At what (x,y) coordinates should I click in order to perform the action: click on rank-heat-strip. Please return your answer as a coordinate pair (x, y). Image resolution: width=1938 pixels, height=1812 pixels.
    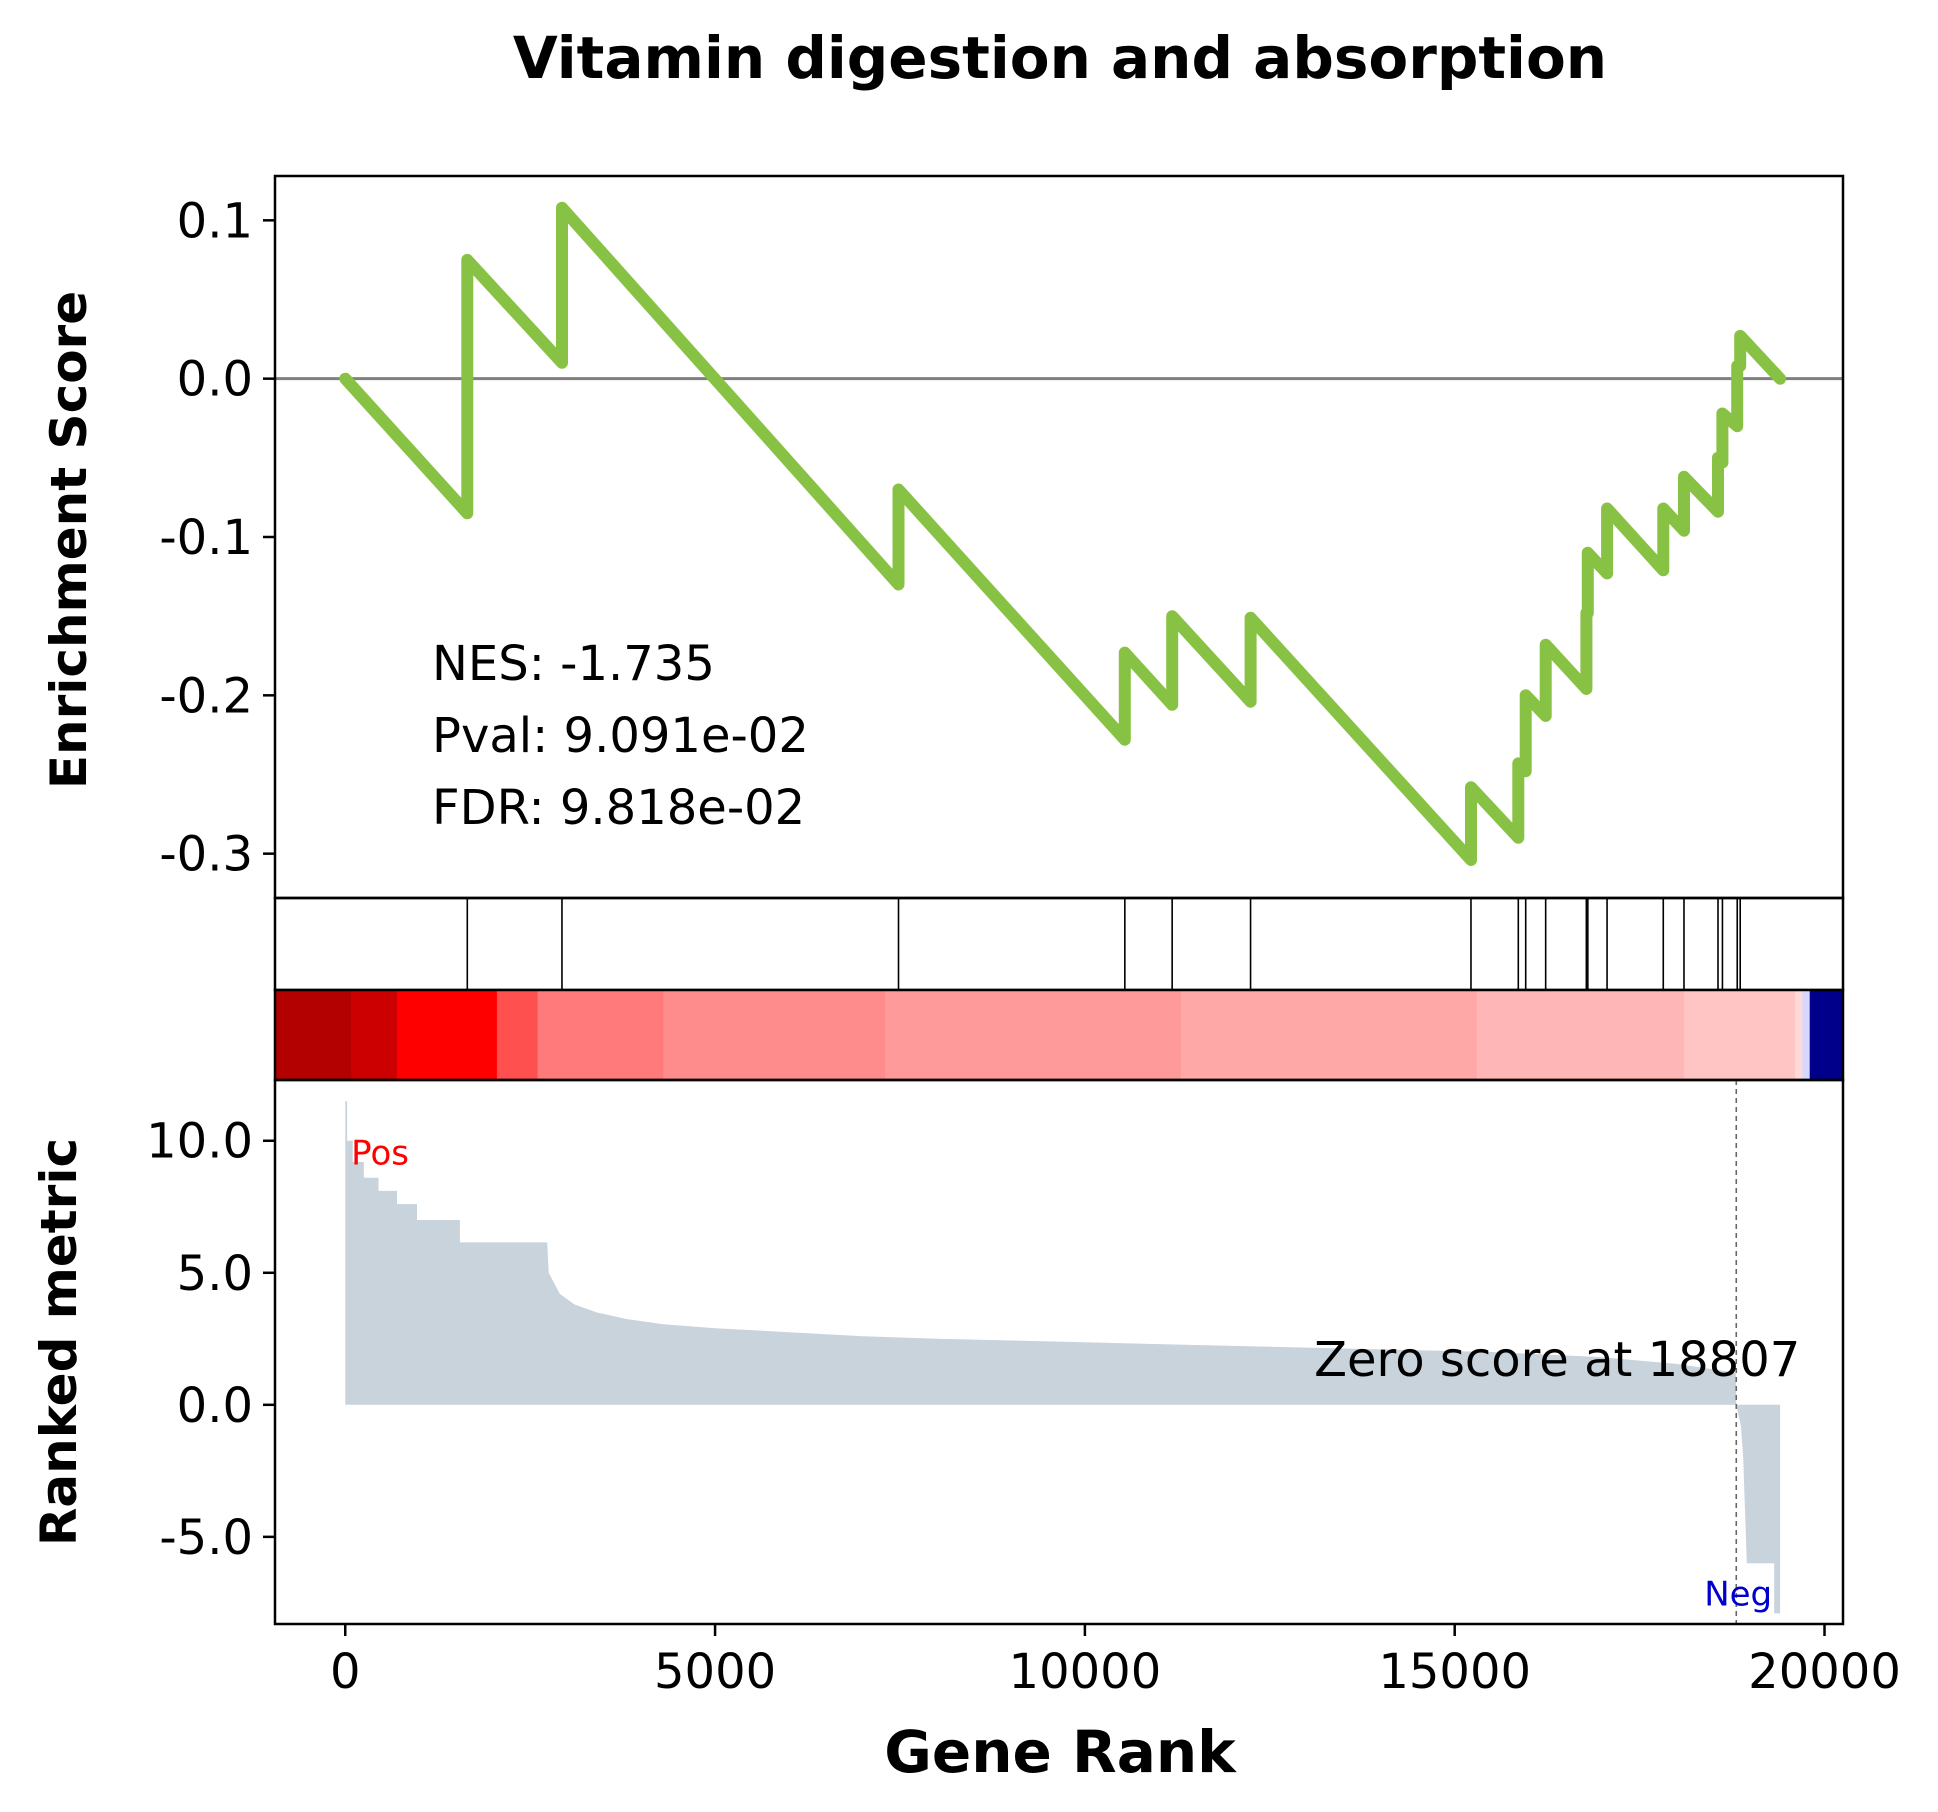
    Looking at the image, I should click on (1059, 1035).